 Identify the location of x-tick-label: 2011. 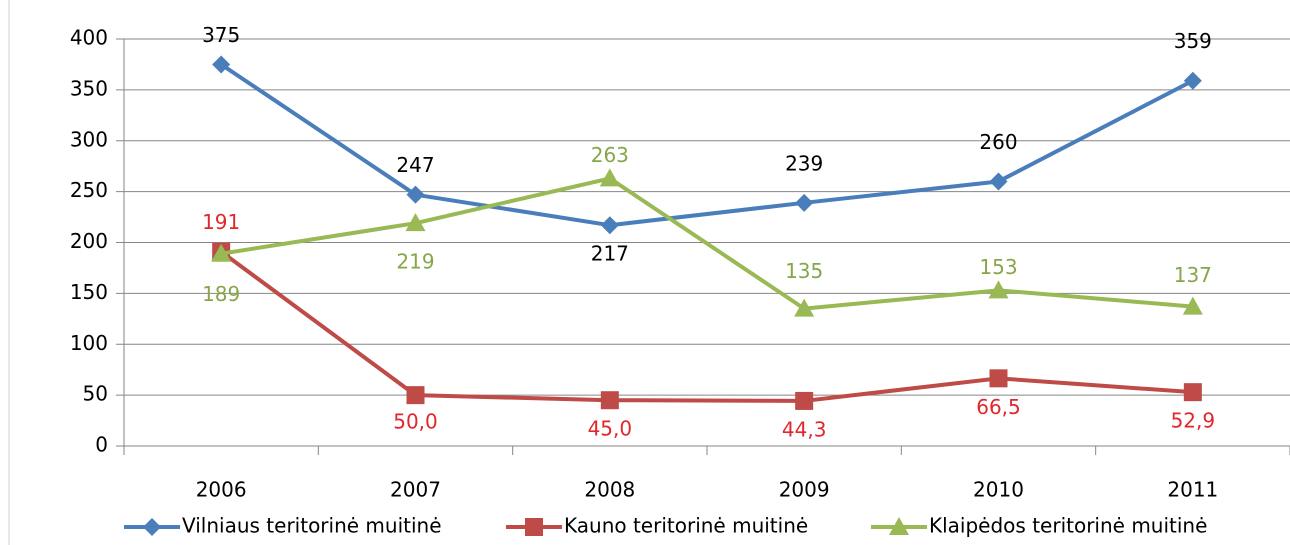
(1192, 490).